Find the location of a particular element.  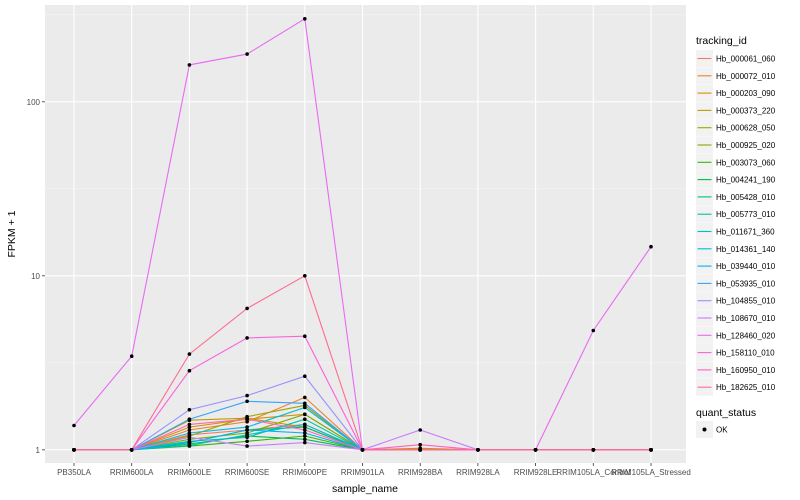

legend-label: Hb_000203_090 is located at coordinates (746, 93).